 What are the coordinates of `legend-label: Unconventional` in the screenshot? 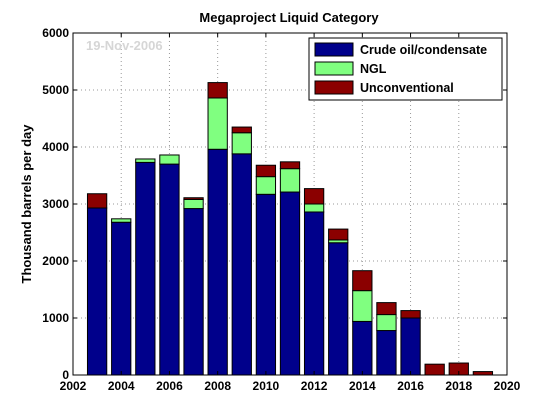 It's located at (407, 88).